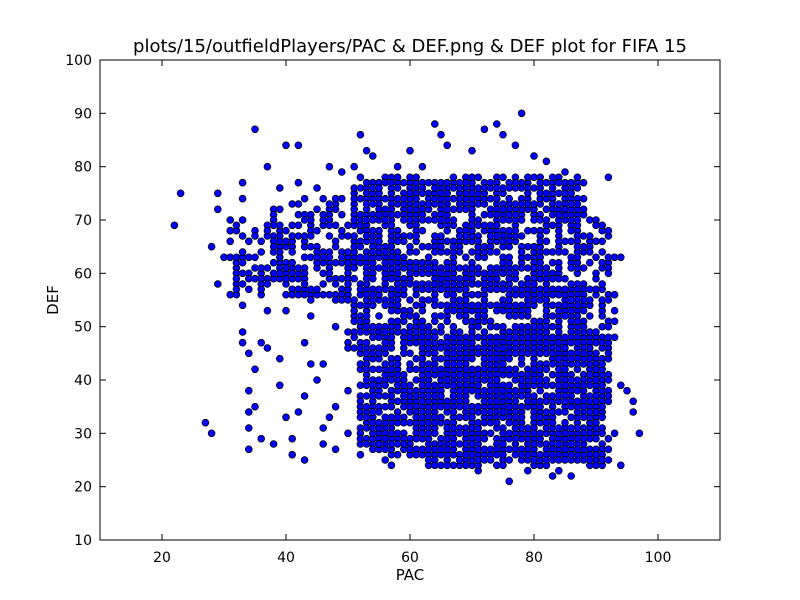 The height and width of the screenshot is (600, 800). I want to click on x-tick-label: 40, so click(286, 558).